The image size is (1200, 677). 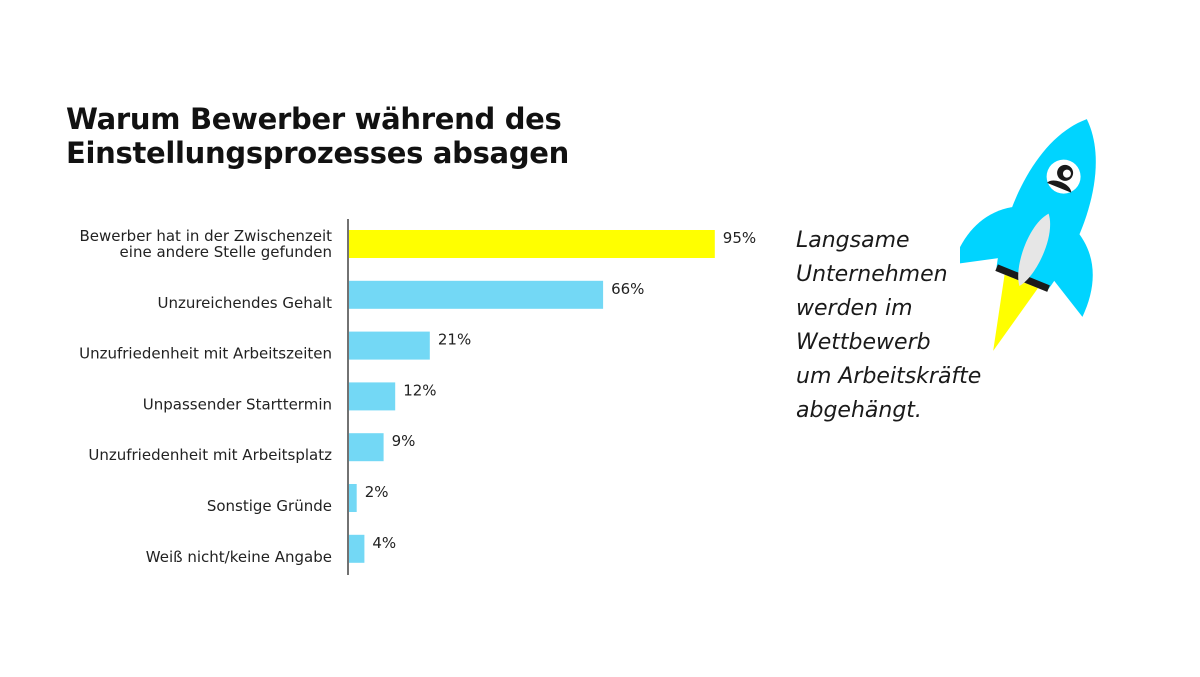 What do you see at coordinates (853, 240) in the screenshot?
I see `side-text-line-1: Langsame` at bounding box center [853, 240].